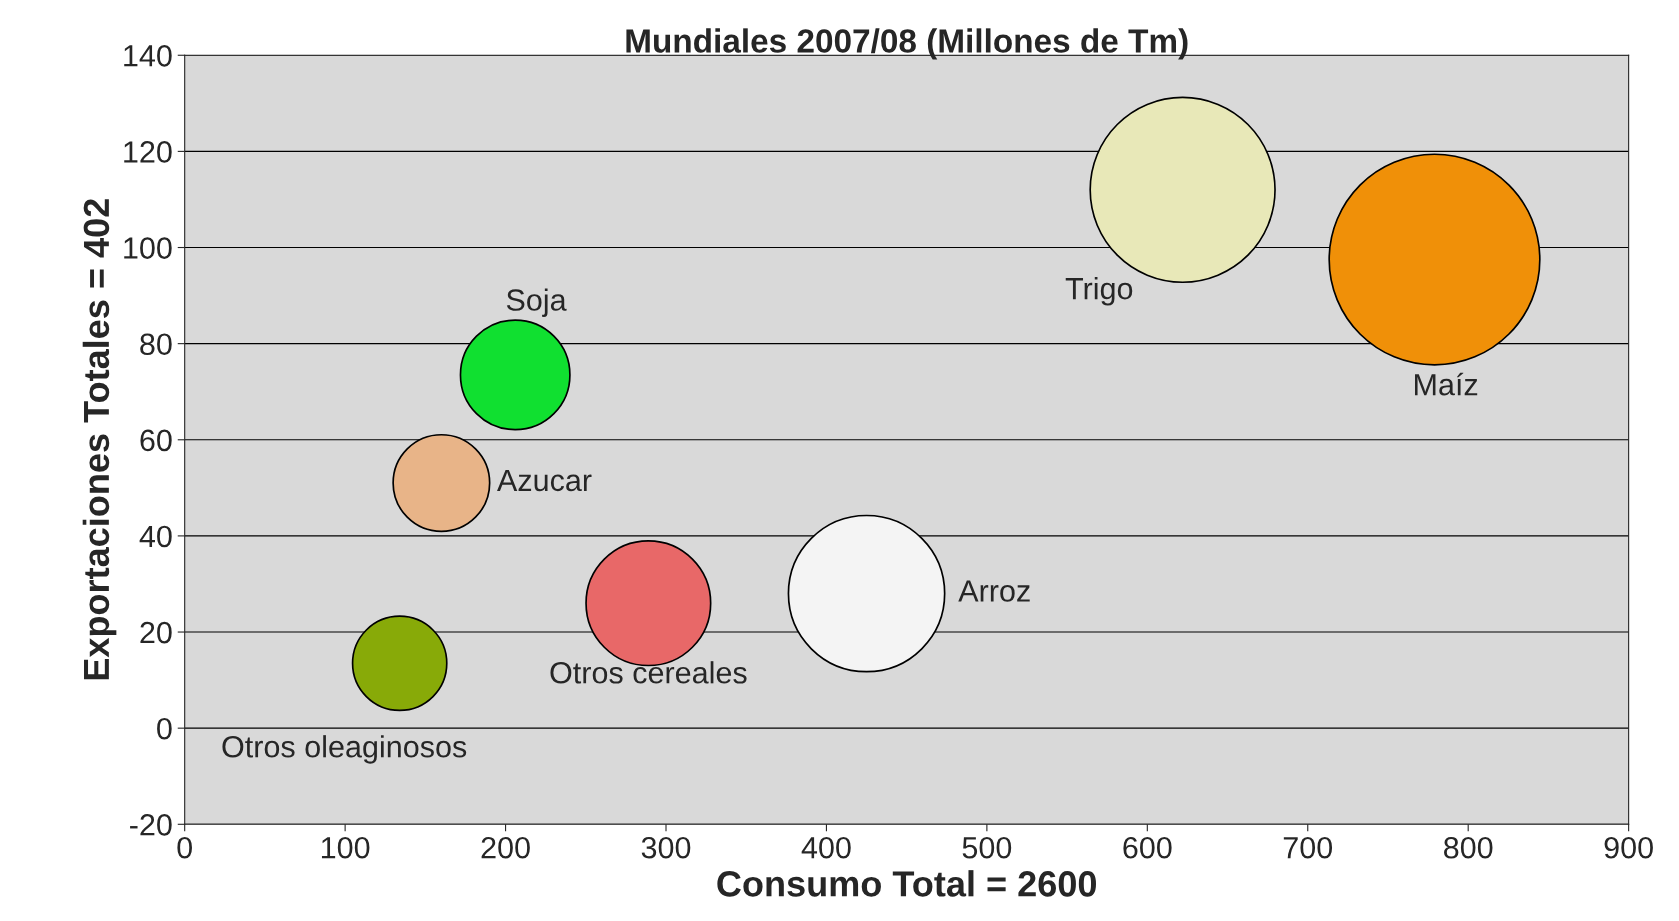 The width and height of the screenshot is (1679, 921). What do you see at coordinates (345, 847) in the screenshot?
I see `x-tick-label: 100` at bounding box center [345, 847].